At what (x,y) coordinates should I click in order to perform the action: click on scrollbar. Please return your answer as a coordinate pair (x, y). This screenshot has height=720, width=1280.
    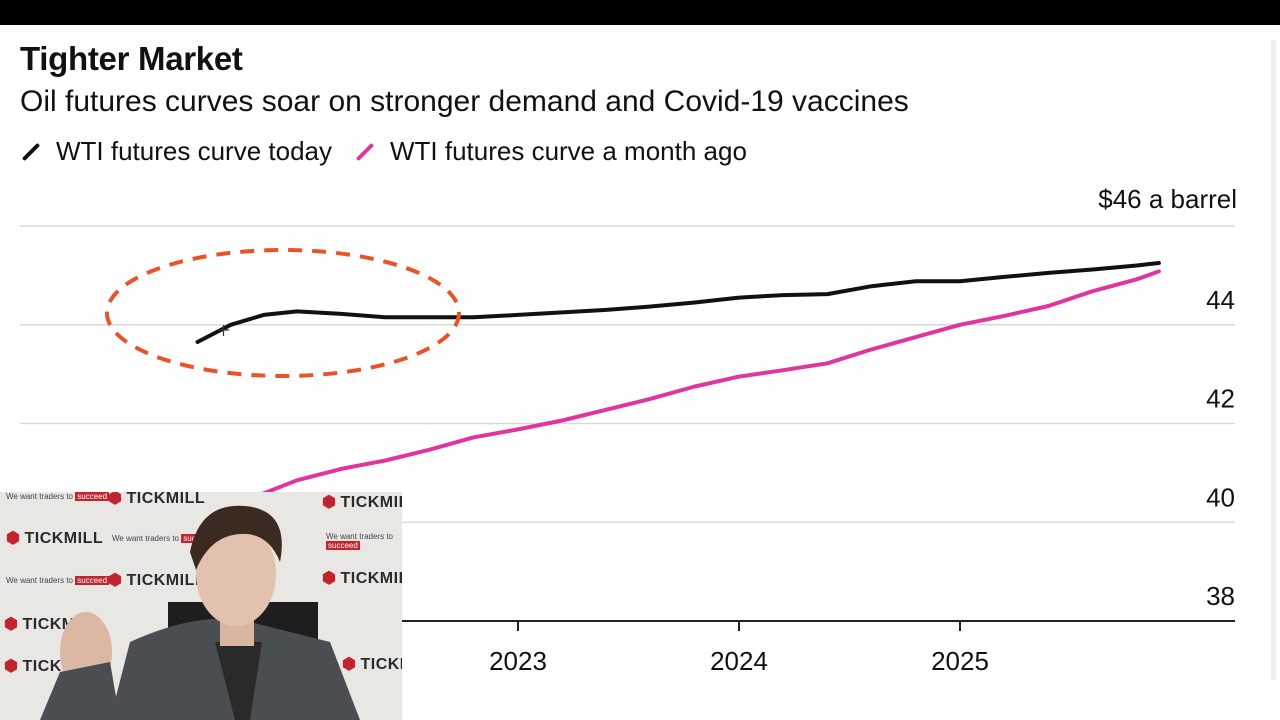
    Looking at the image, I should click on (1273, 360).